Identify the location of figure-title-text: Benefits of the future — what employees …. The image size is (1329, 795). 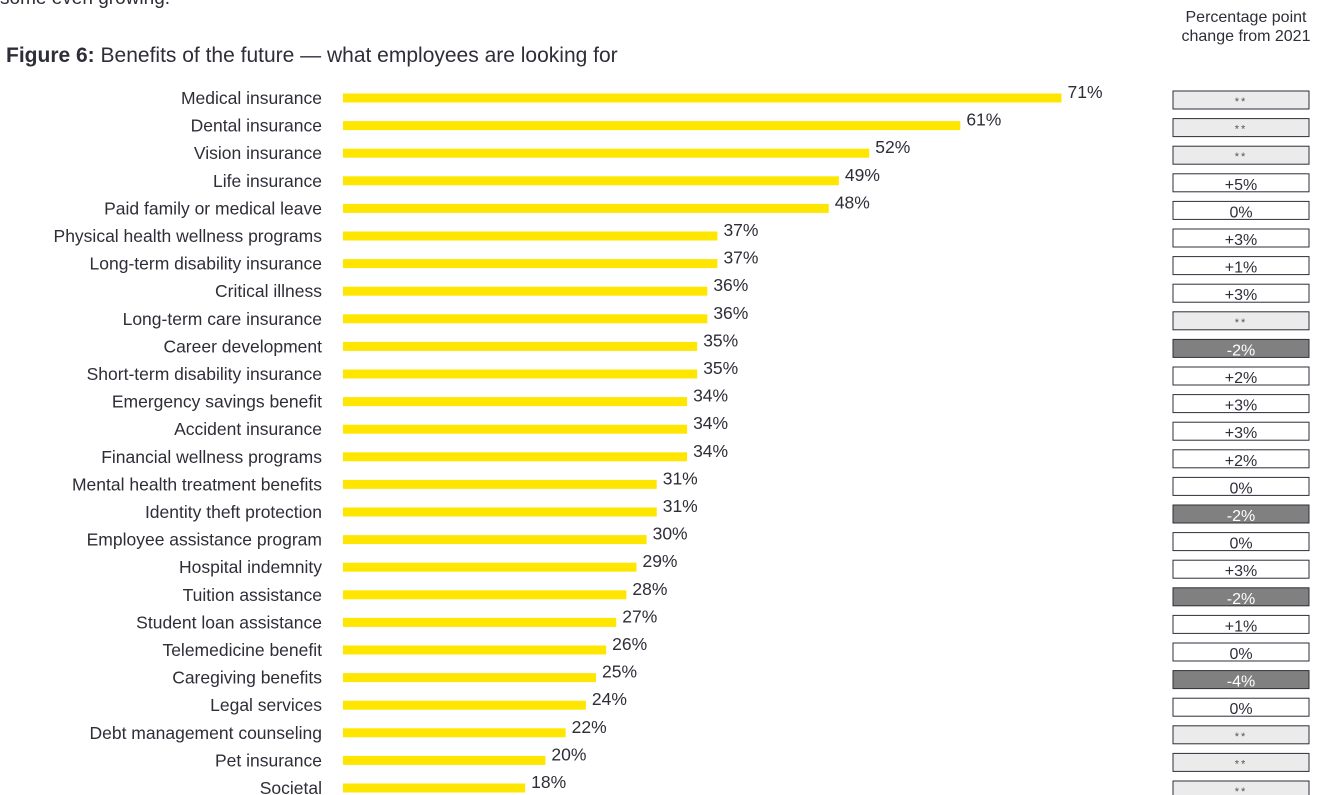
(359, 55).